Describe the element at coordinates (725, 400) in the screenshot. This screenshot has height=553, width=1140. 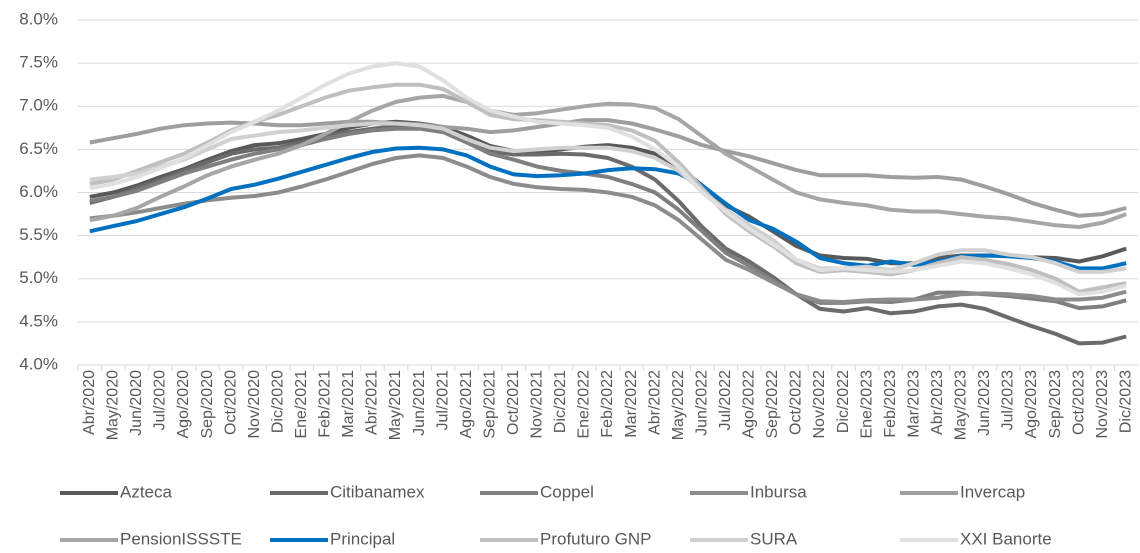
I see `x-tick-label: Jul/2022` at that location.